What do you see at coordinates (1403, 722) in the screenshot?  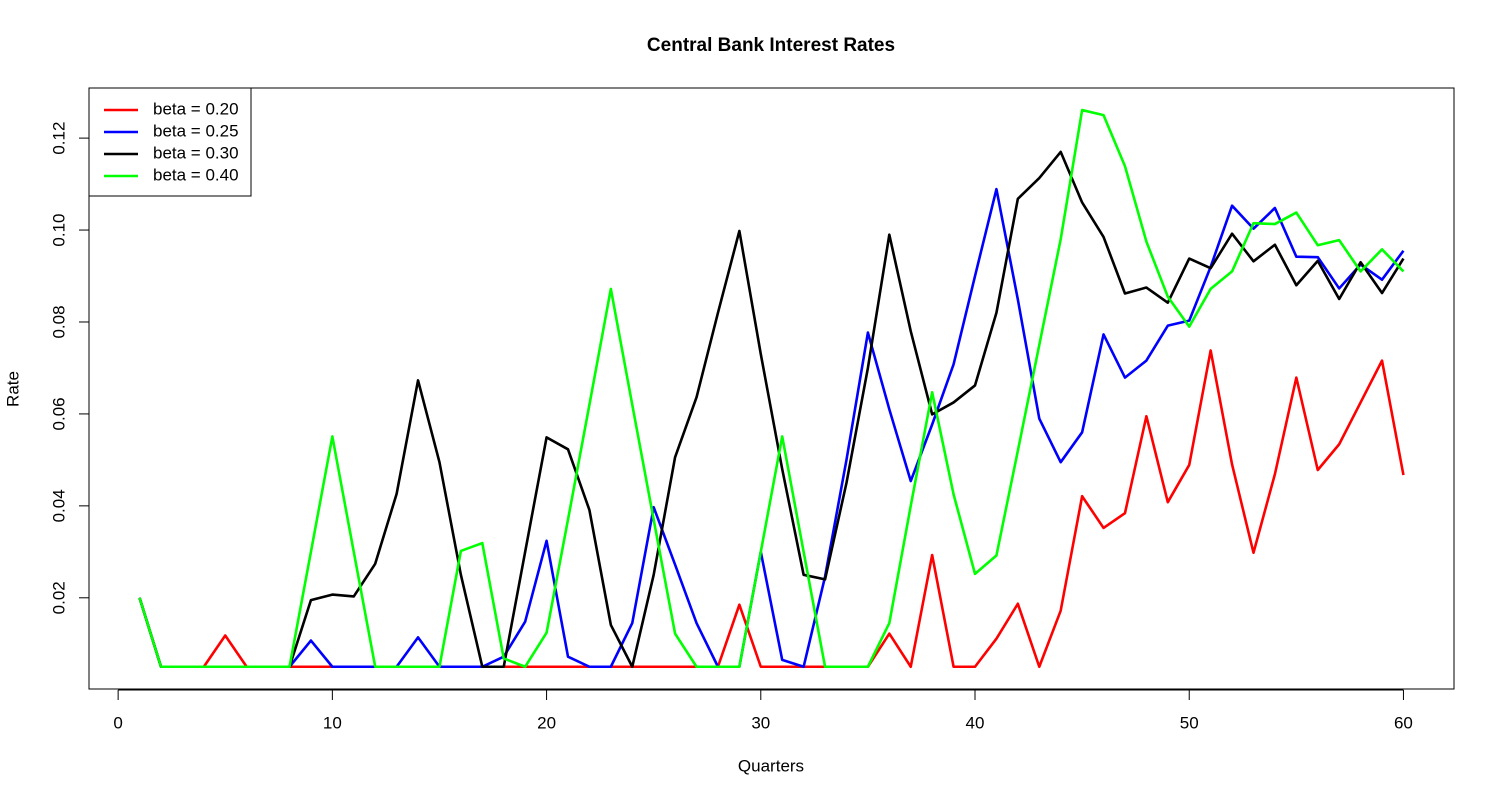 I see `x-tick-label: 60` at bounding box center [1403, 722].